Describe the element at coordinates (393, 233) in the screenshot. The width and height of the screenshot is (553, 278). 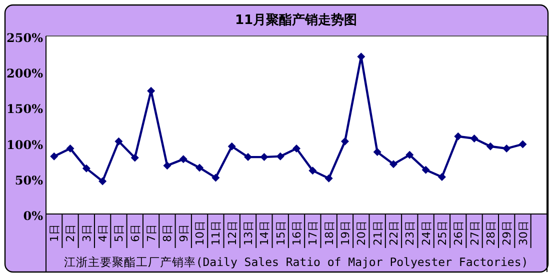
I see `x-tick-label: 22日` at that location.